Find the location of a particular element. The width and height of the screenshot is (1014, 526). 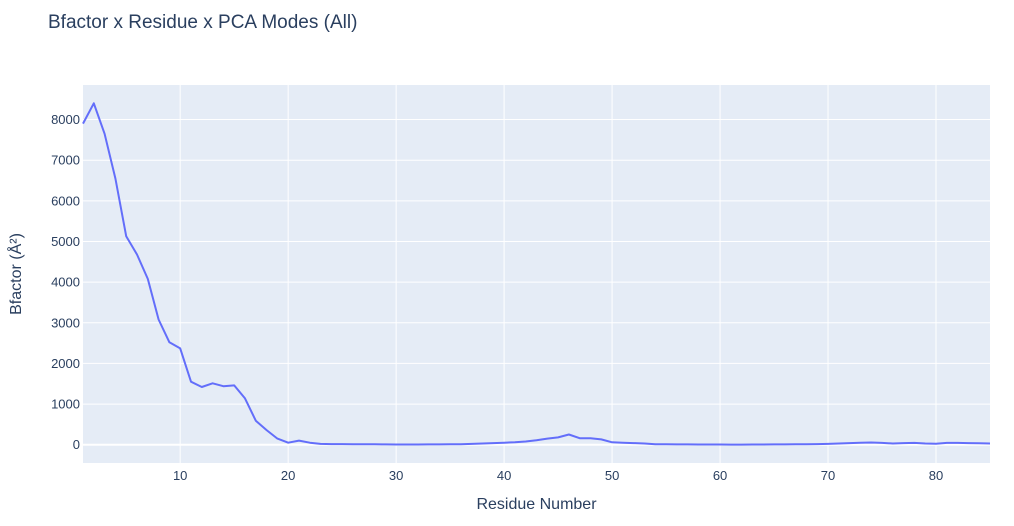

y-tick-label: 4000 is located at coordinates (65, 282).